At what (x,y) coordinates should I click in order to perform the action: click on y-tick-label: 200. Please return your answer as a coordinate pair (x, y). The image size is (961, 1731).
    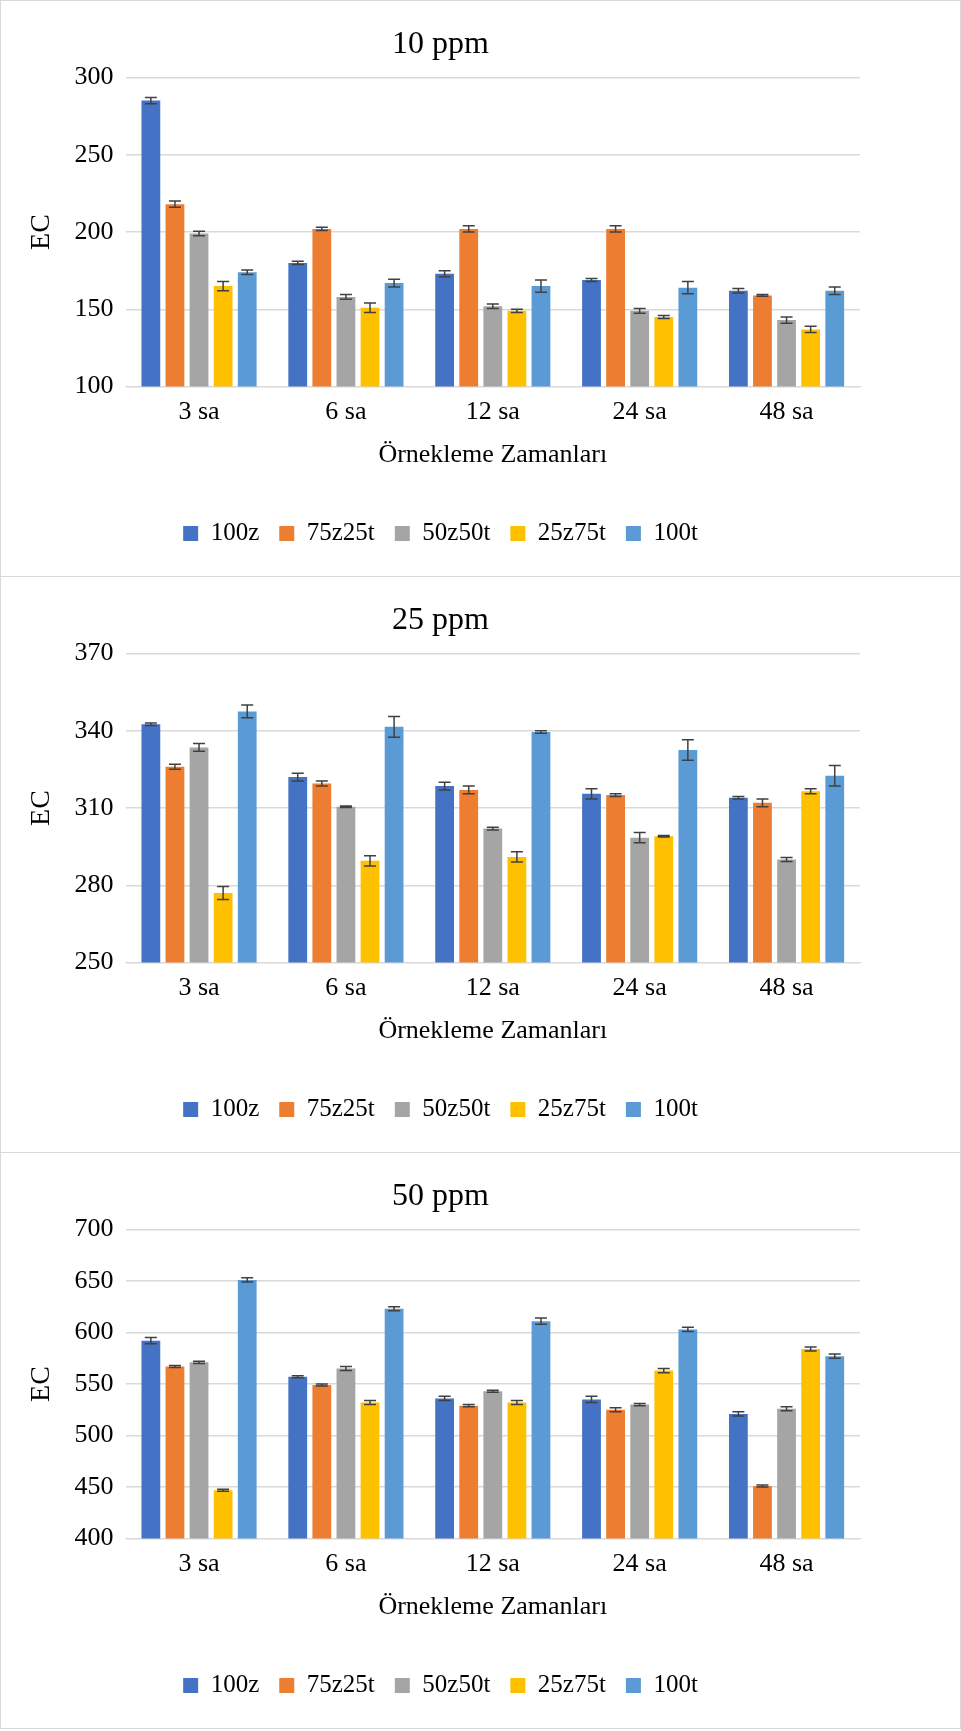
    Looking at the image, I should click on (94, 230).